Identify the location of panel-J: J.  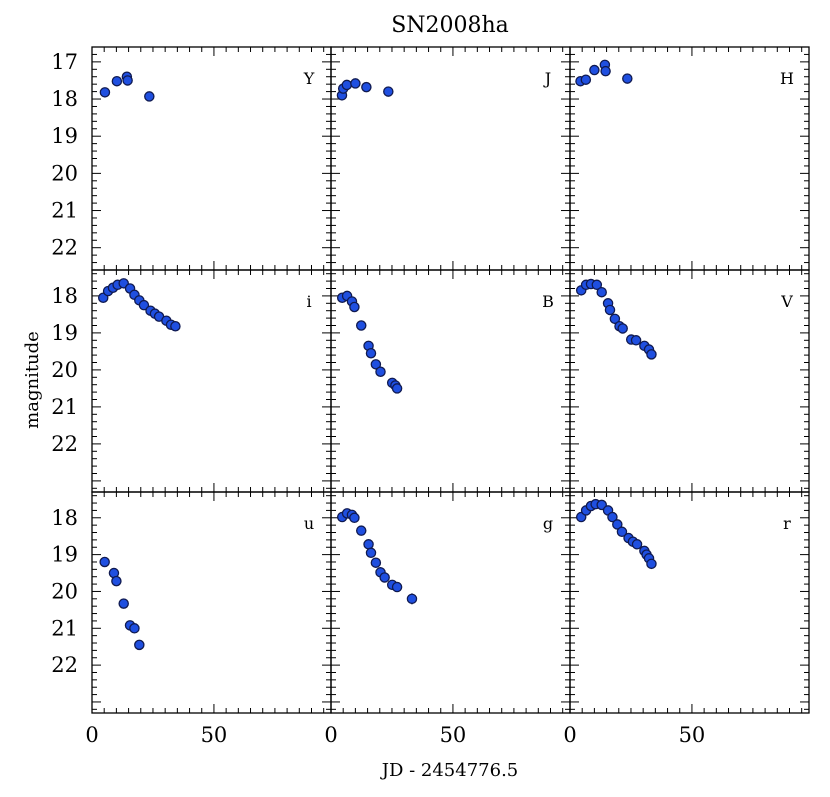
(450, 158).